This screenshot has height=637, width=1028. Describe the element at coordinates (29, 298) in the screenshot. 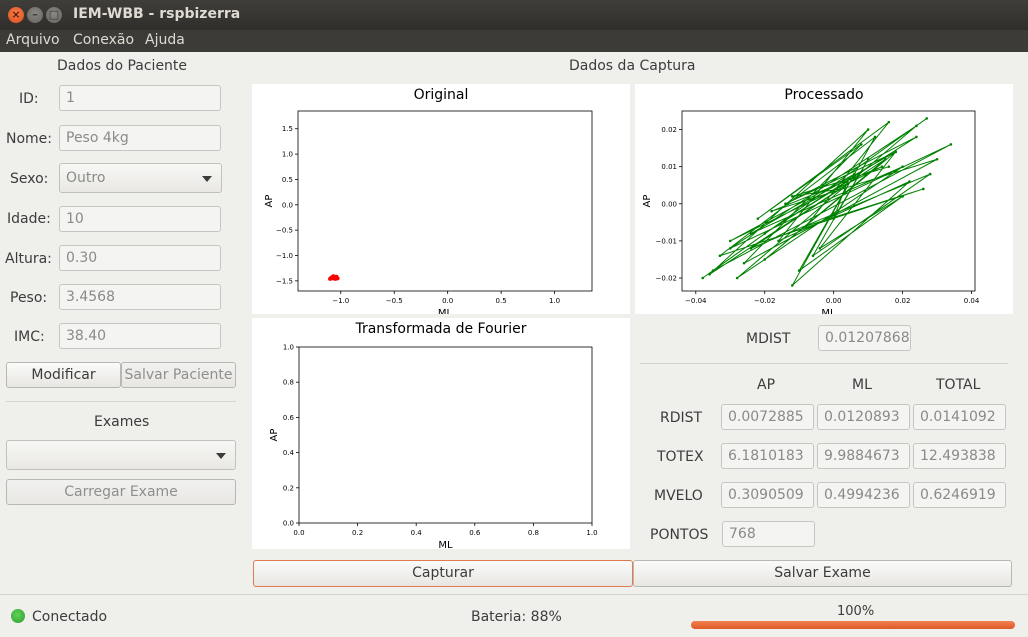

I see `weight-label: Peso:` at that location.